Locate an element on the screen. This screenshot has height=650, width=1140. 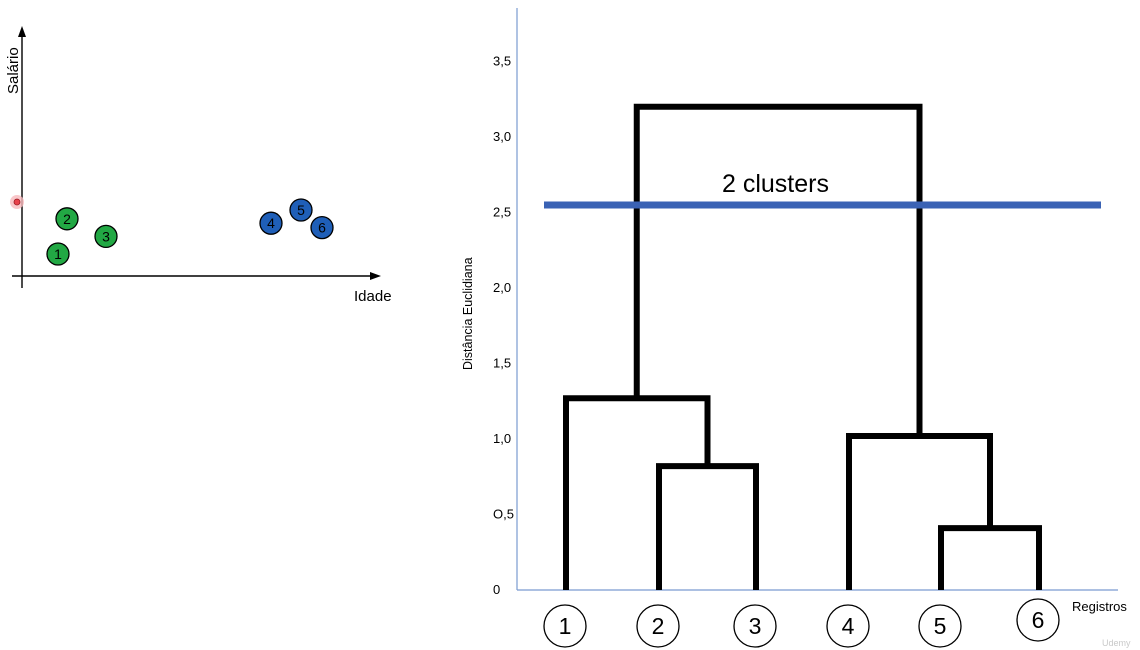
scatter-point-label: 3 is located at coordinates (106, 236).